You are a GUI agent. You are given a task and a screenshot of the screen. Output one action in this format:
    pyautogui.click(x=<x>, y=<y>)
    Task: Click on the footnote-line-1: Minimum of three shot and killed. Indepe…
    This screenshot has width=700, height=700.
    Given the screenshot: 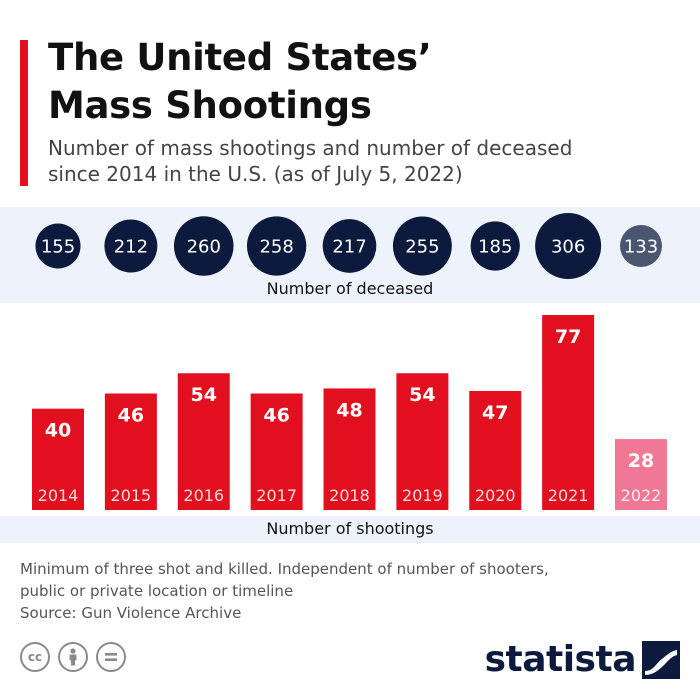 What is the action you would take?
    pyautogui.click(x=284, y=569)
    